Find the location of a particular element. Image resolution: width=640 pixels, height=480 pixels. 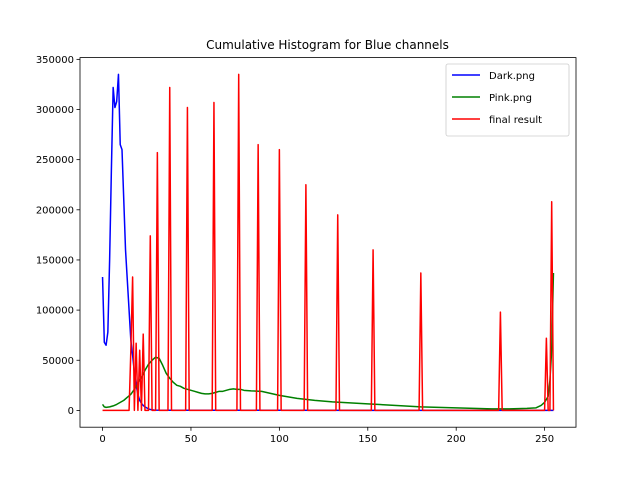

x-tick-label: 200 is located at coordinates (456, 439).